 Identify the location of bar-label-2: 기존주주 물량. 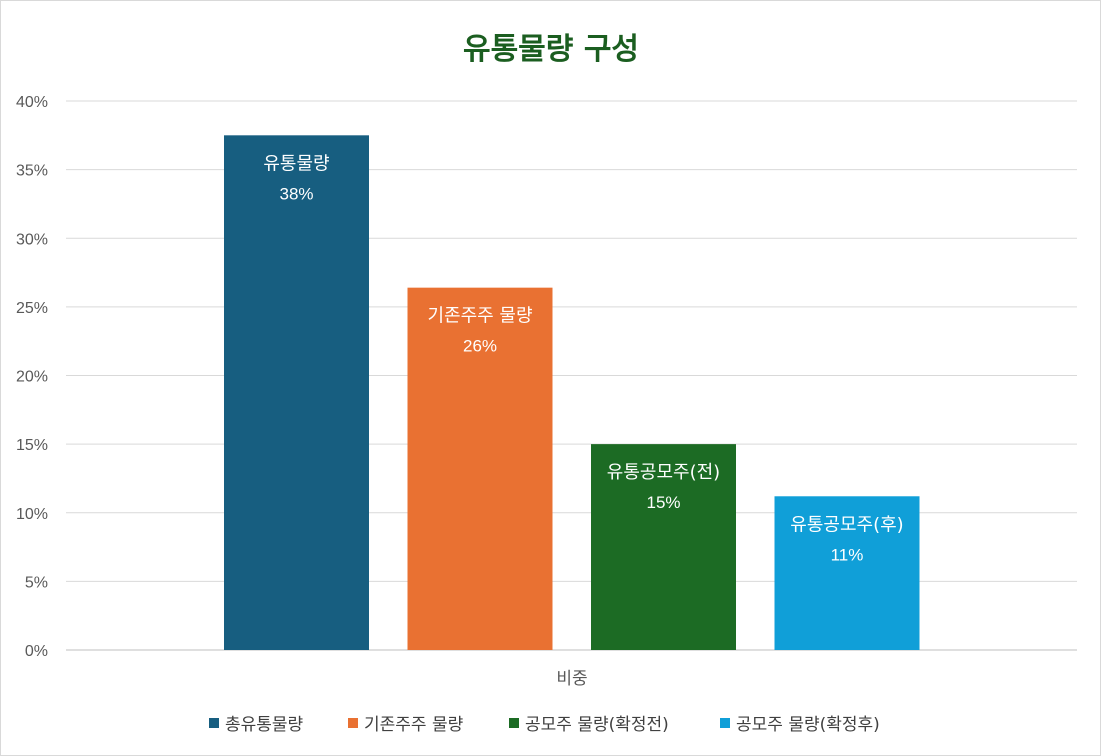
(479, 316).